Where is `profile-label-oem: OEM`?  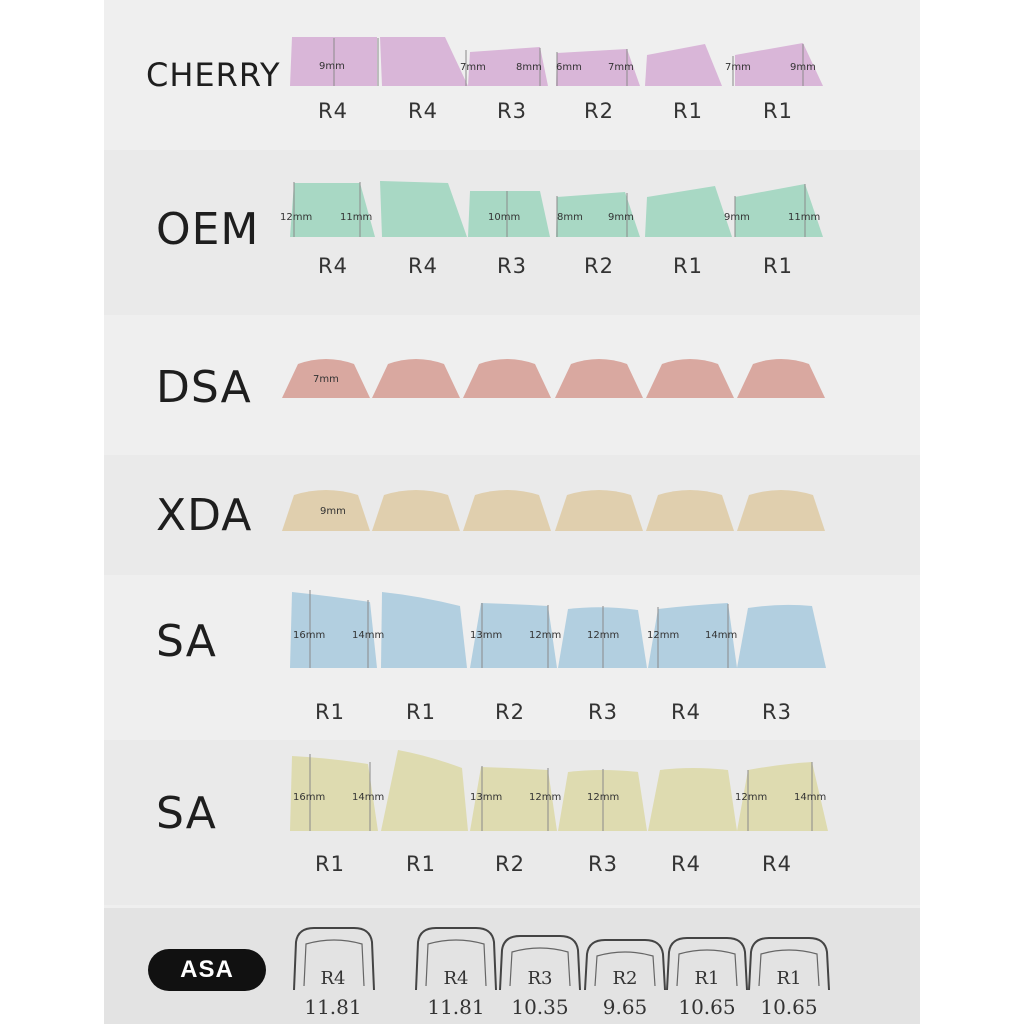
profile-label-oem: OEM is located at coordinates (208, 229).